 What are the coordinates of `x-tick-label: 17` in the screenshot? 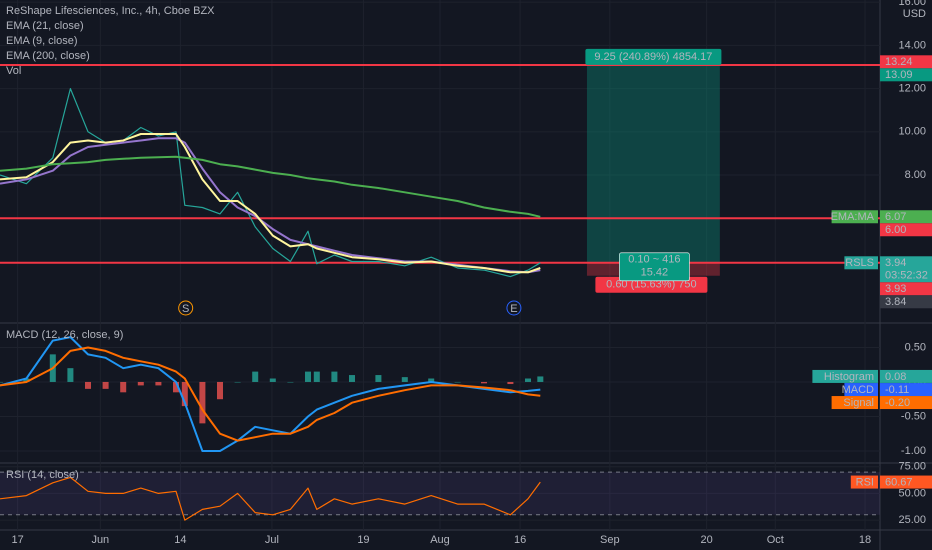 It's located at (17, 540).